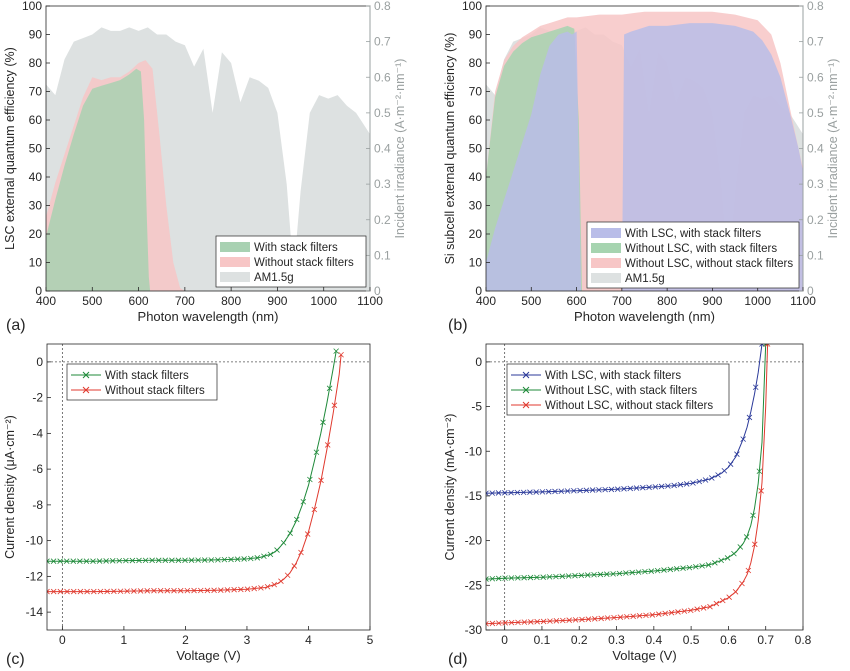  I want to click on y-tick-label: -6, so click(37, 469).